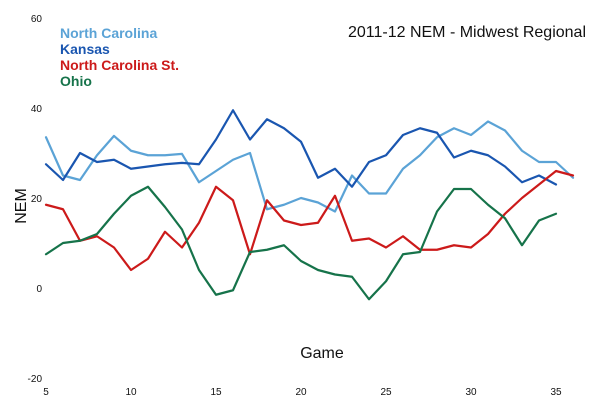 The width and height of the screenshot is (601, 400). I want to click on x-tick-label: 10, so click(131, 392).